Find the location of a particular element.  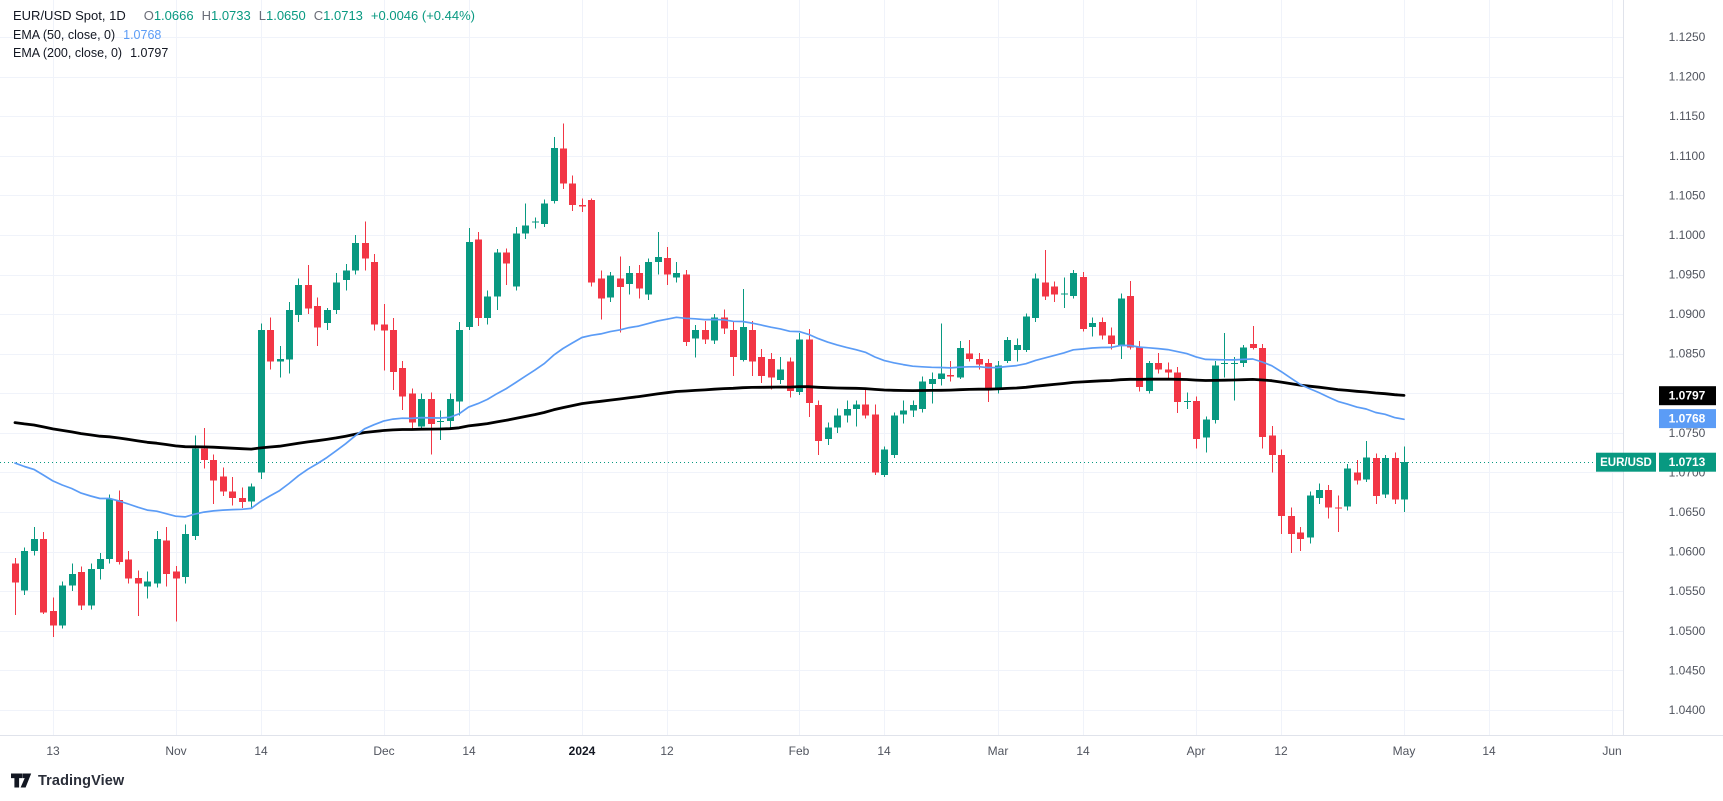

tradingview-logo: TradingView is located at coordinates (67, 781).